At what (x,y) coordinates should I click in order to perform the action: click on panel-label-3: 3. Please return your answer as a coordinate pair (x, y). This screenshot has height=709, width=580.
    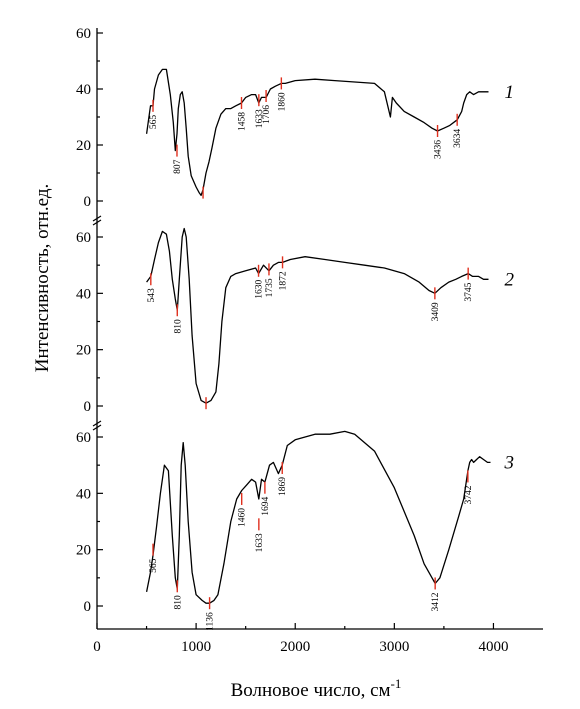
    Looking at the image, I should click on (508, 462).